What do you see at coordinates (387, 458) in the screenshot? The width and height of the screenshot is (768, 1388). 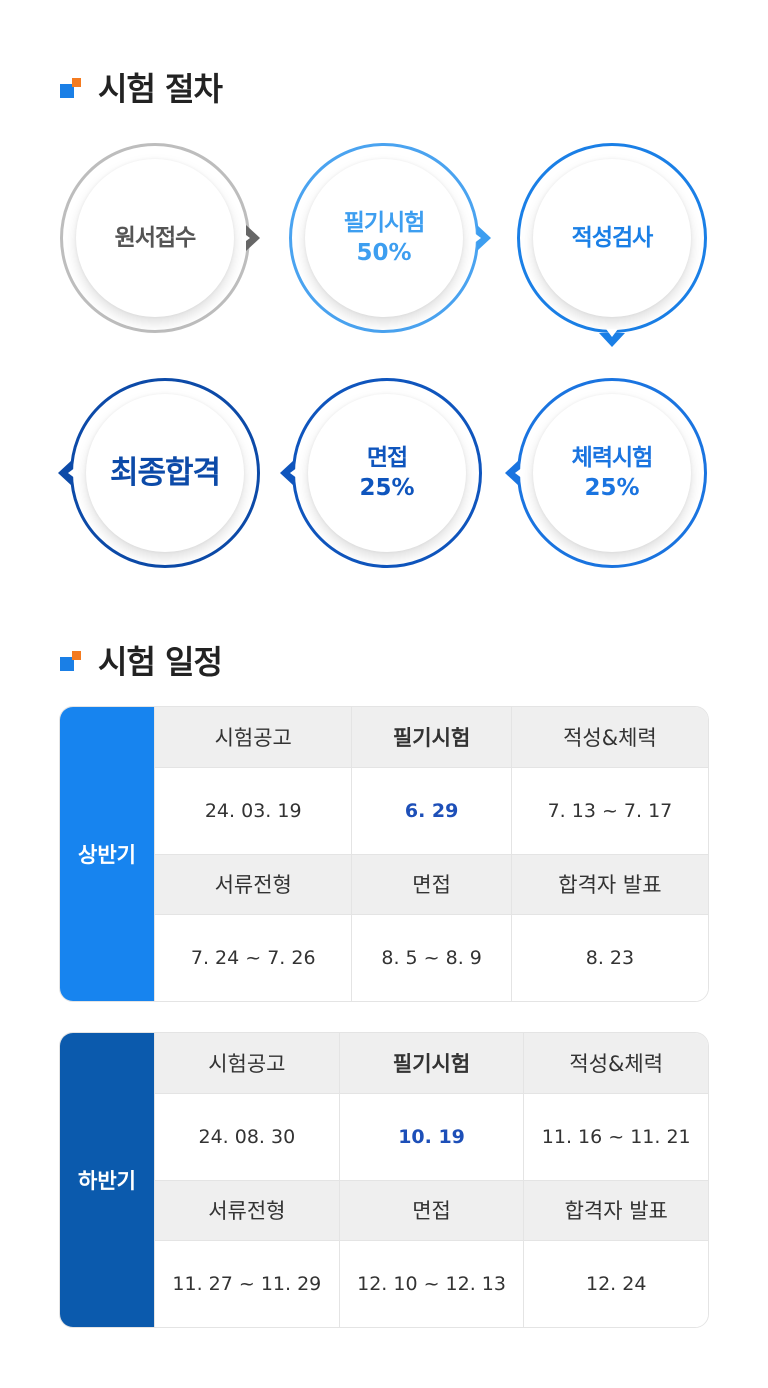 I see `step-label: 면접` at bounding box center [387, 458].